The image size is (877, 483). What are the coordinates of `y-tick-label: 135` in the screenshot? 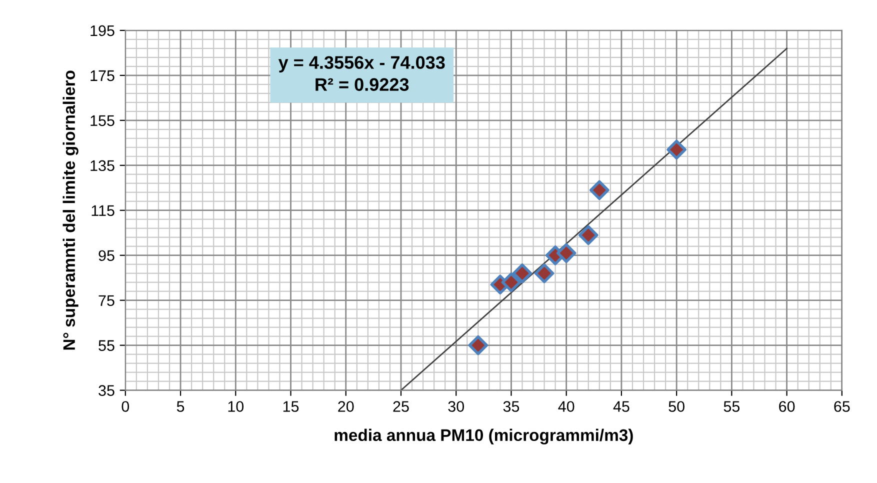 It's located at (102, 166).